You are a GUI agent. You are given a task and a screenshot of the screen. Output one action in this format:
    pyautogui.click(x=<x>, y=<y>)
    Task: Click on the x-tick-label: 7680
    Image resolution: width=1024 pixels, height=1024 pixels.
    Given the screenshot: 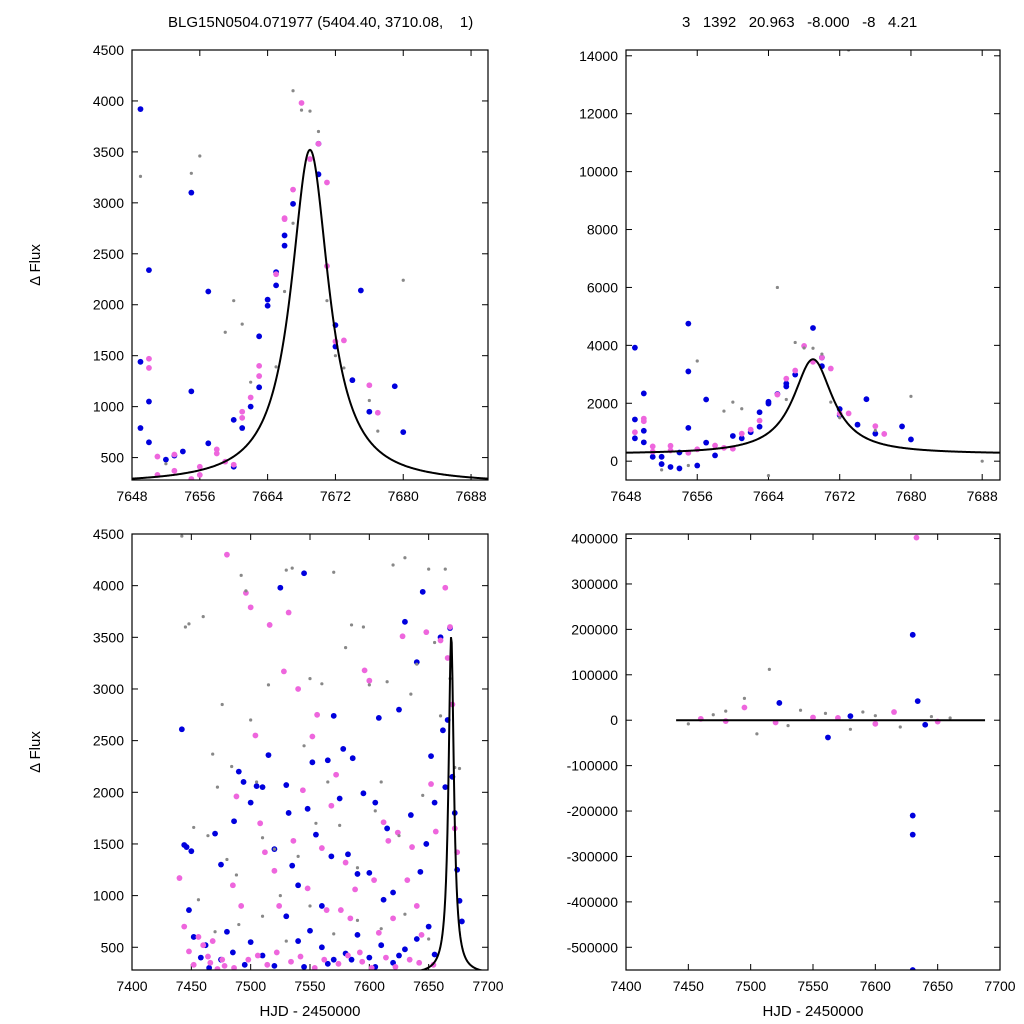 What is the action you would take?
    pyautogui.click(x=910, y=496)
    